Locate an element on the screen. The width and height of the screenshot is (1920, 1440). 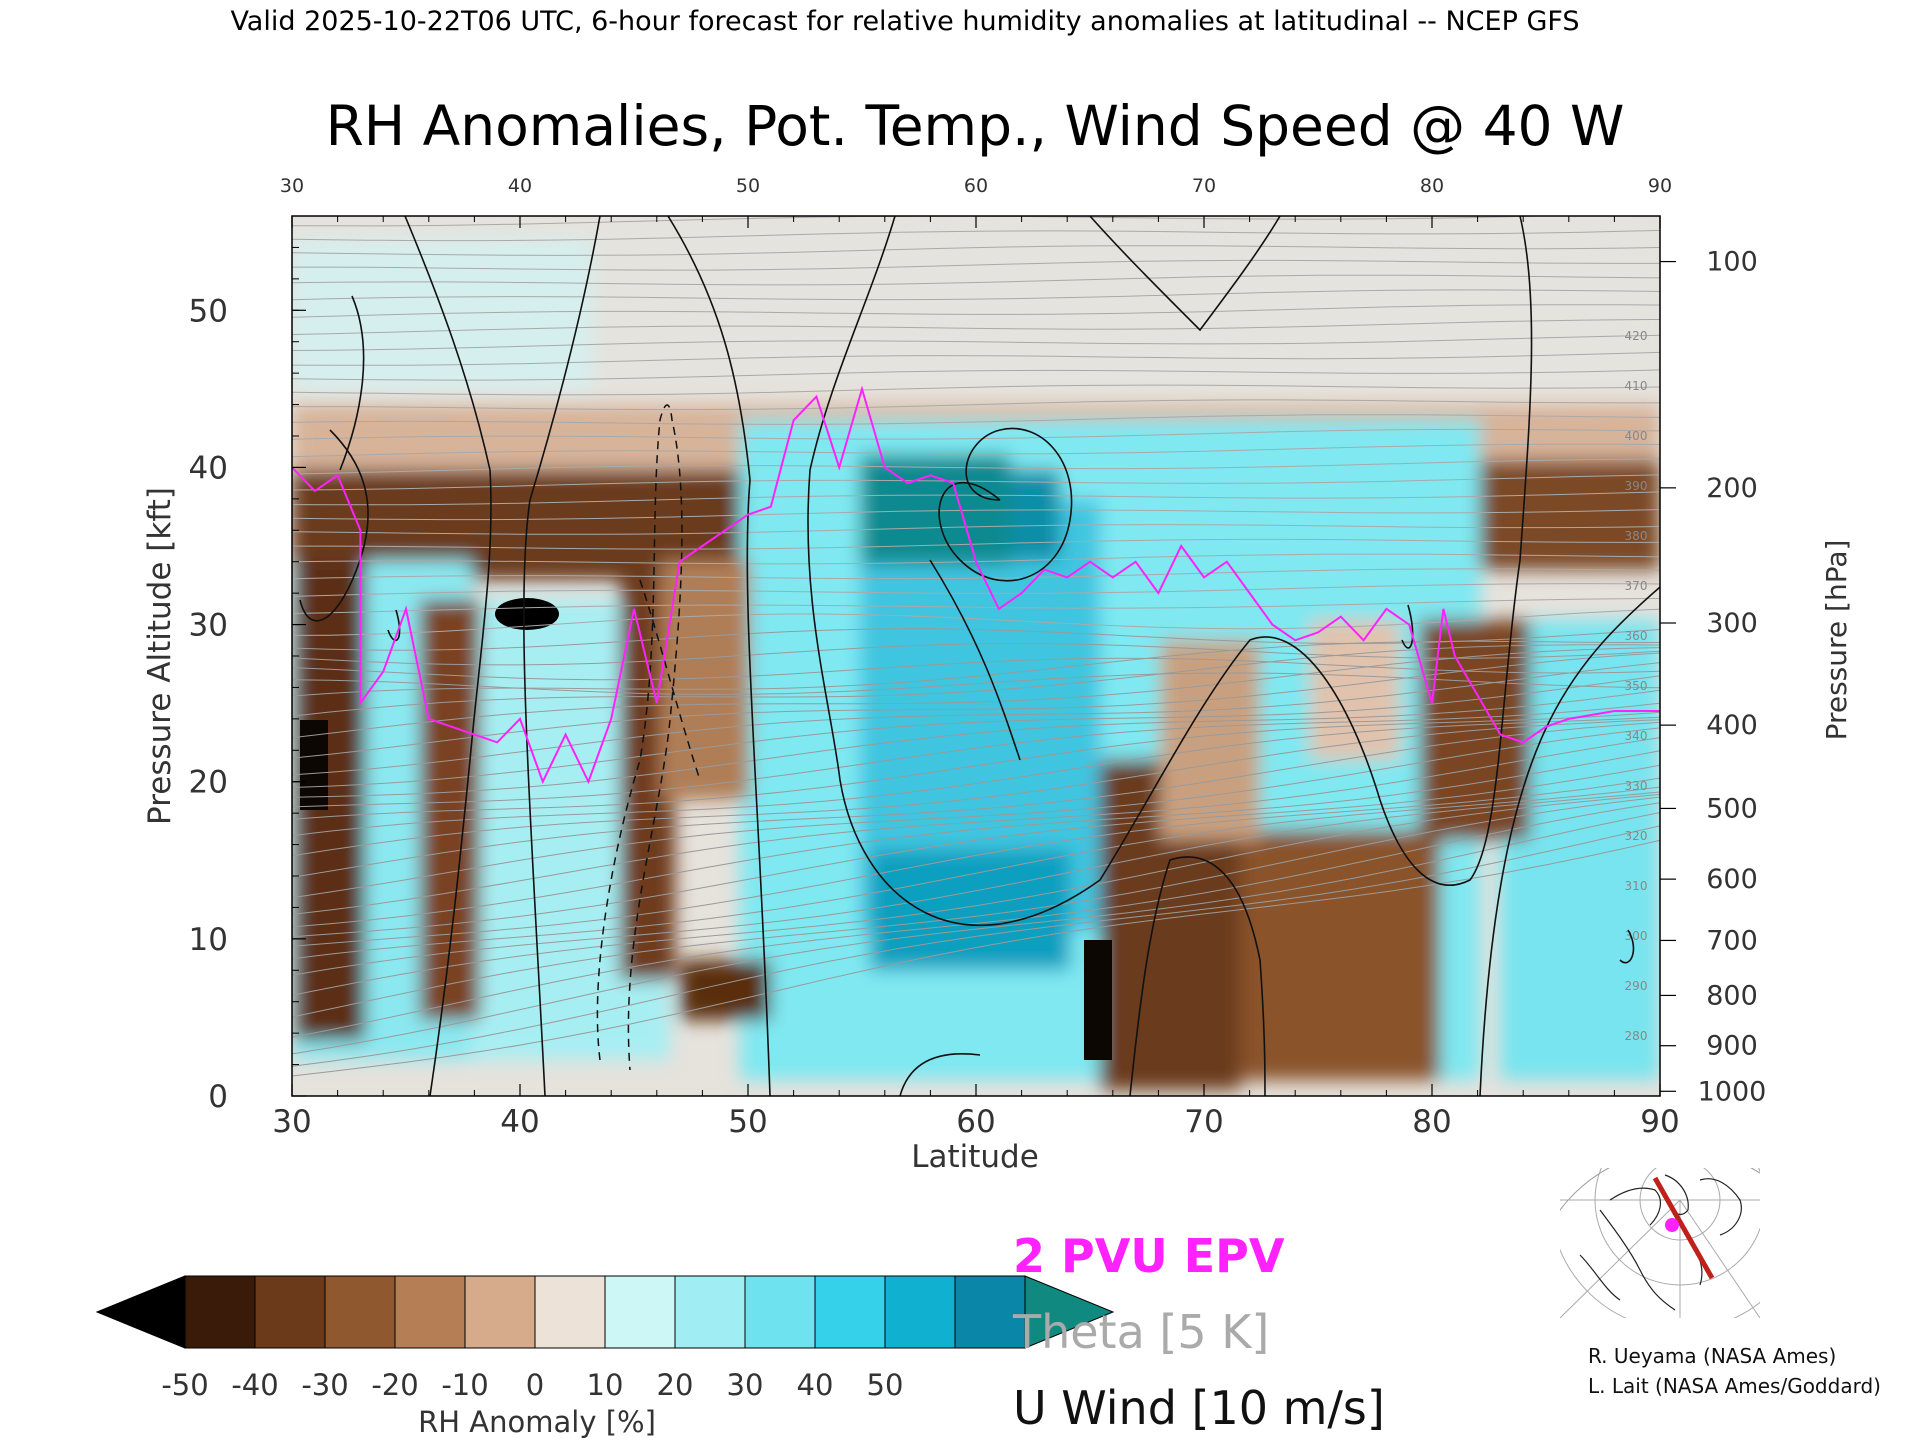
x-top-tick-label: 80 is located at coordinates (1432, 186).